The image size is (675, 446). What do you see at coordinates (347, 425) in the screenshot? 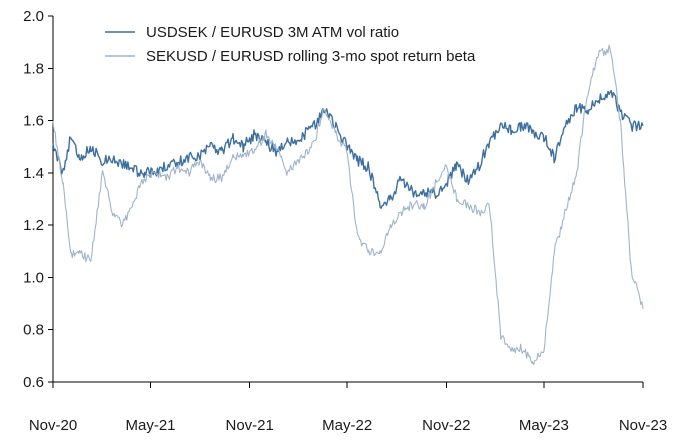
I see `x-tick-label: May-22` at bounding box center [347, 425].